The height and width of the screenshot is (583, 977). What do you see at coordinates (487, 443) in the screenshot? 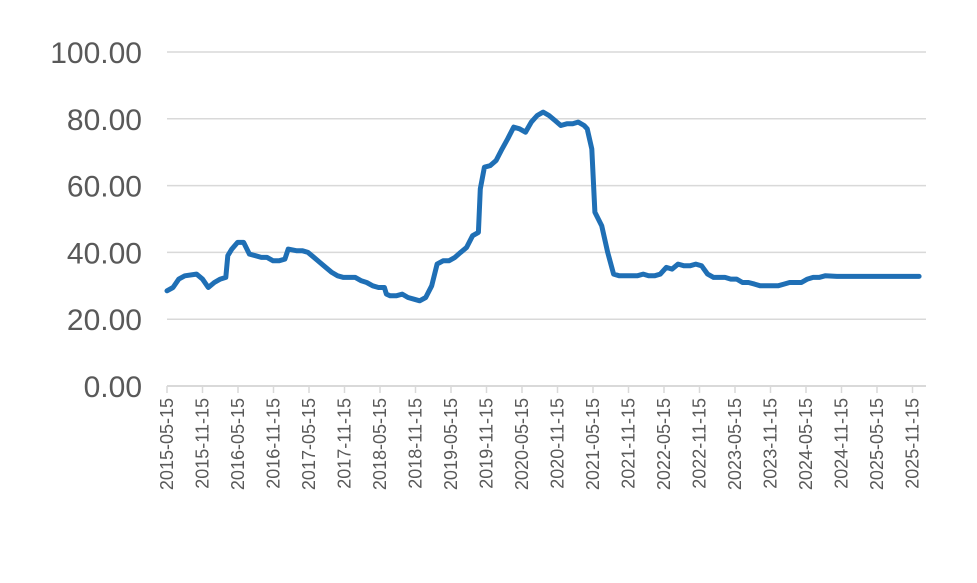
I see `x-tick-label: 2019-11-15` at bounding box center [487, 443].